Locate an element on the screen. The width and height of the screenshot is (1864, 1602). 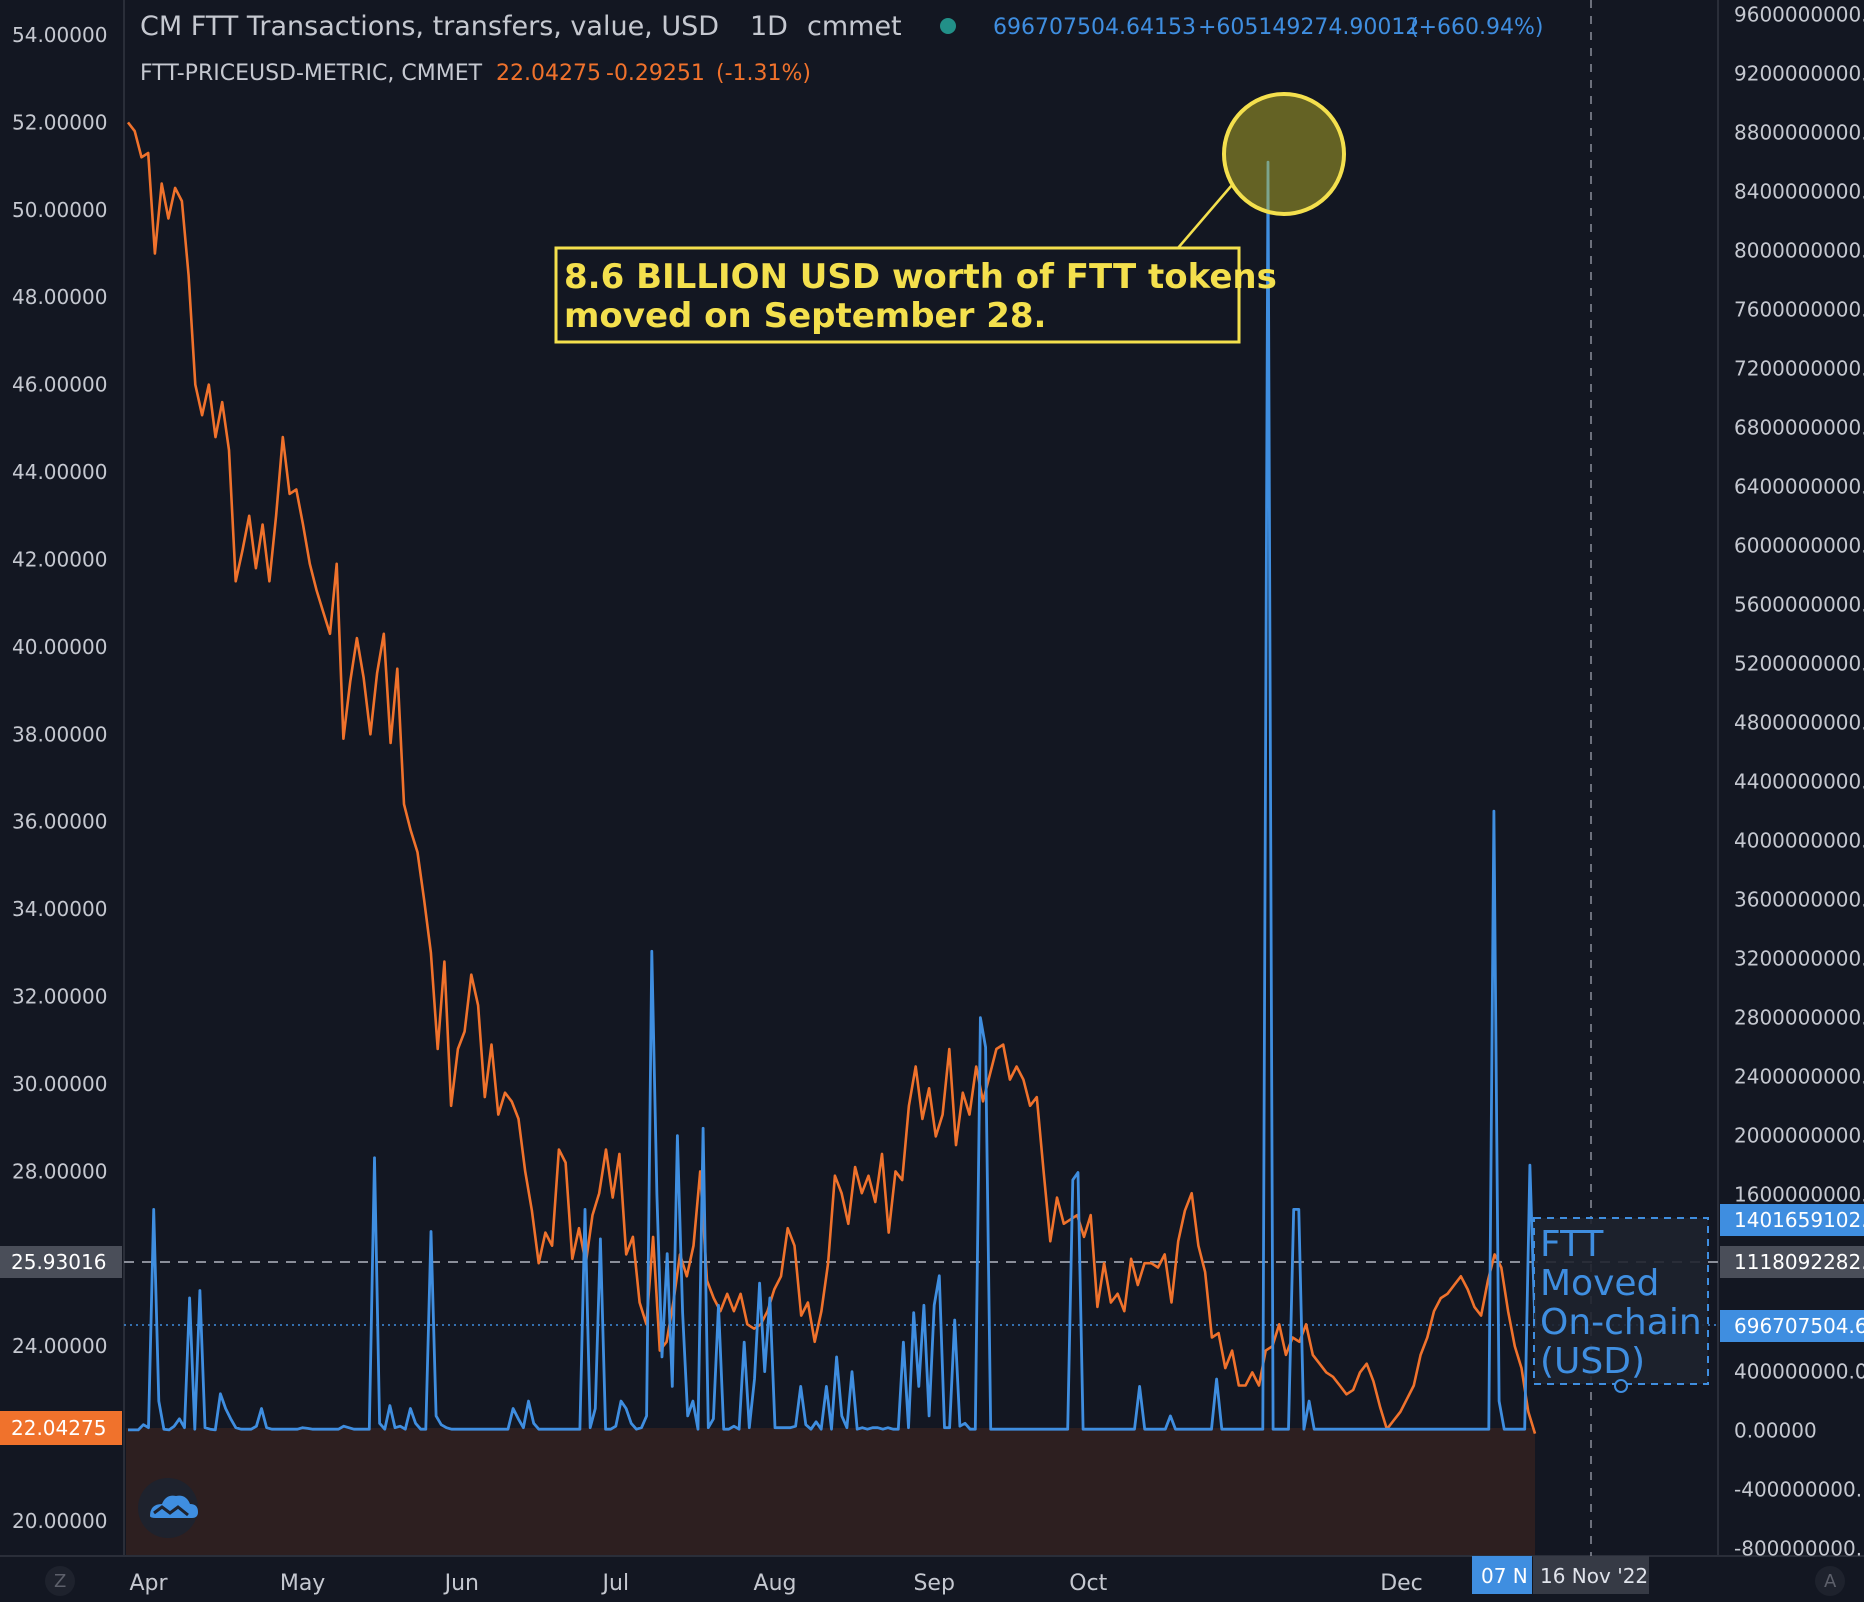
x-tick-label: Jun is located at coordinates (461, 1583).